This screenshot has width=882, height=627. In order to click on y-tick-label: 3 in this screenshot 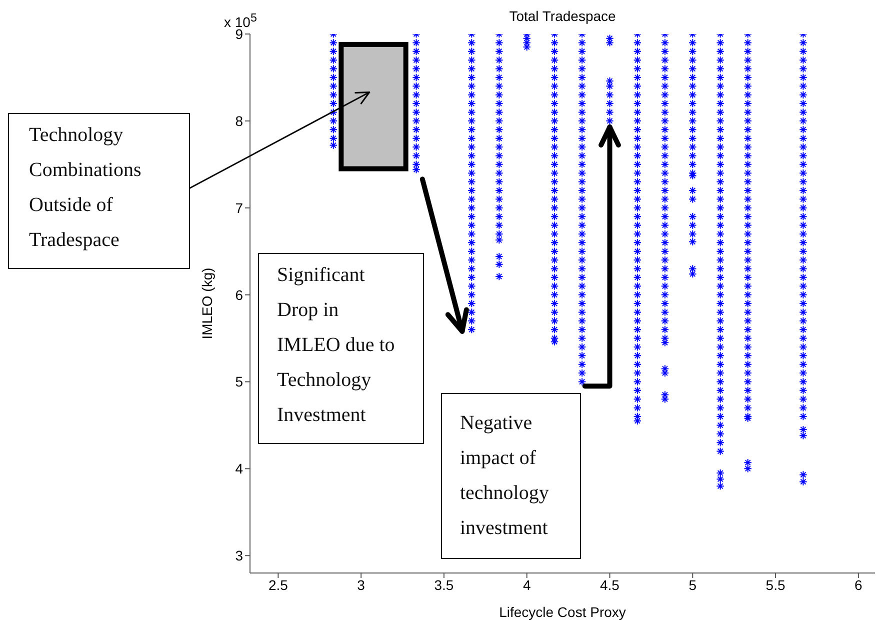, I will do `click(239, 556)`.